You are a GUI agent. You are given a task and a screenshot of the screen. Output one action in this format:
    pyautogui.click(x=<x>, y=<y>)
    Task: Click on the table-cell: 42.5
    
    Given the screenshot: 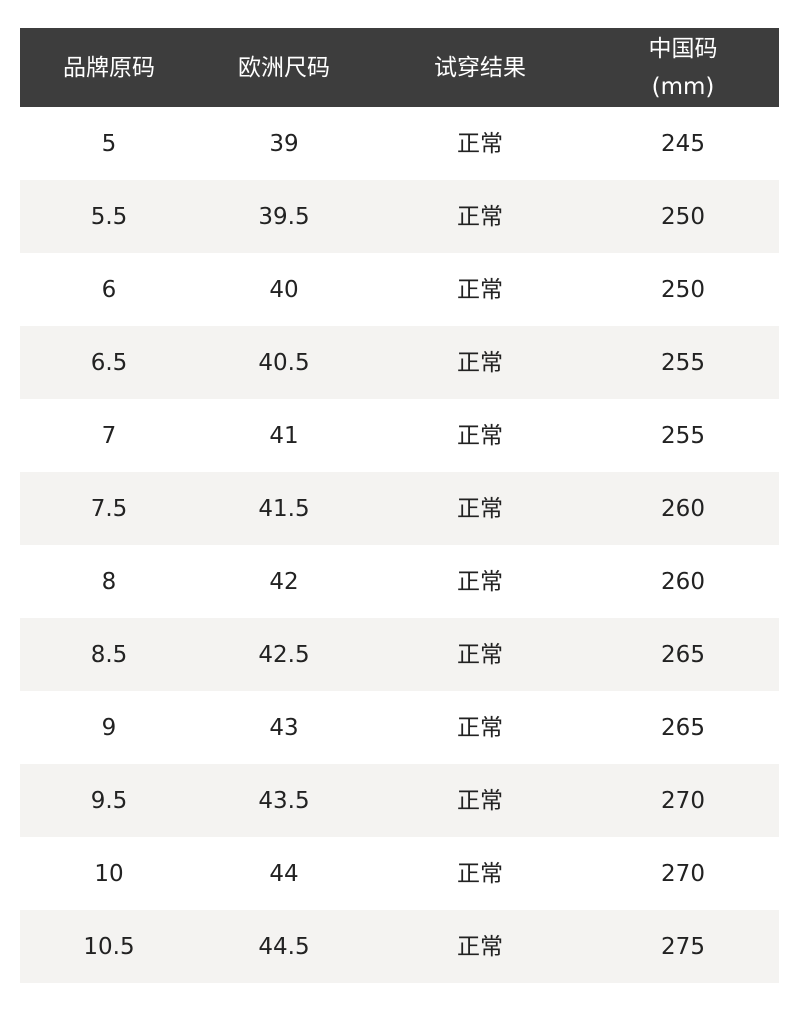 What is the action you would take?
    pyautogui.click(x=284, y=654)
    